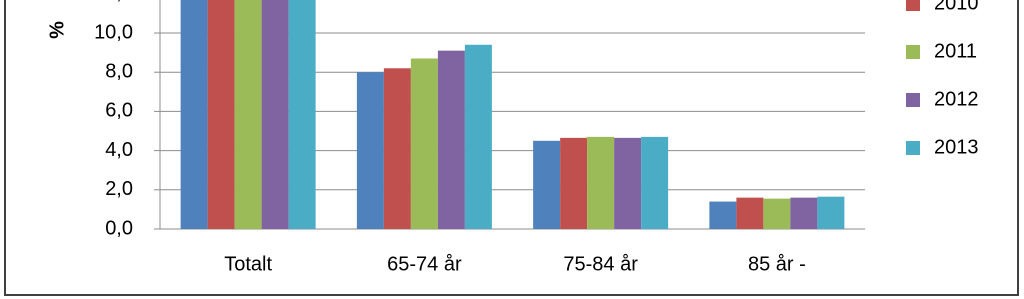 Image resolution: width=1024 pixels, height=299 pixels. Describe the element at coordinates (57, 30) in the screenshot. I see `y-axis-label: %` at that location.